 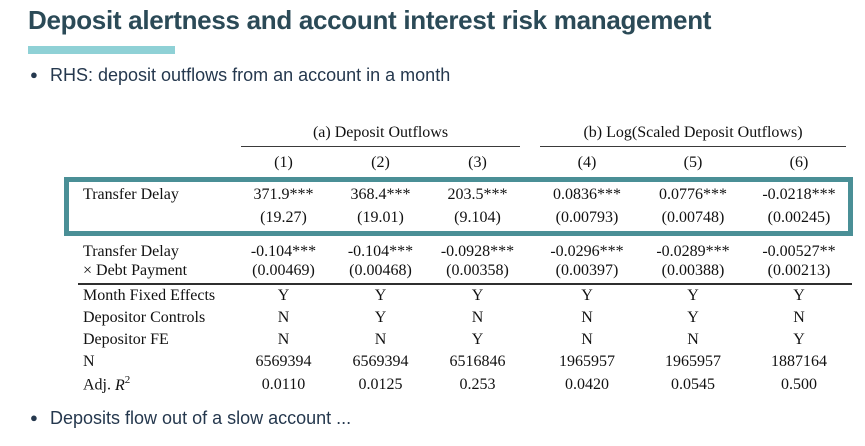 I want to click on stat-row-depositor-fe: Depositor FE N N Y N N Y, so click(x=465, y=340).